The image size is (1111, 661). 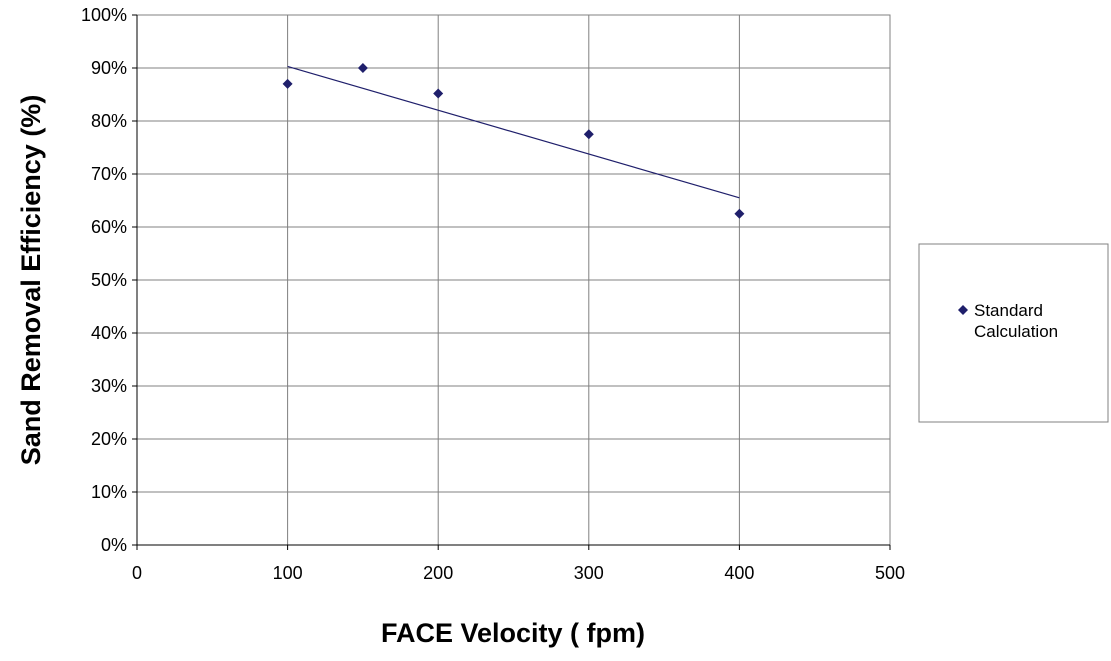 I want to click on y-axis-title: Sand Removal Efficiency (%), so click(x=31, y=280).